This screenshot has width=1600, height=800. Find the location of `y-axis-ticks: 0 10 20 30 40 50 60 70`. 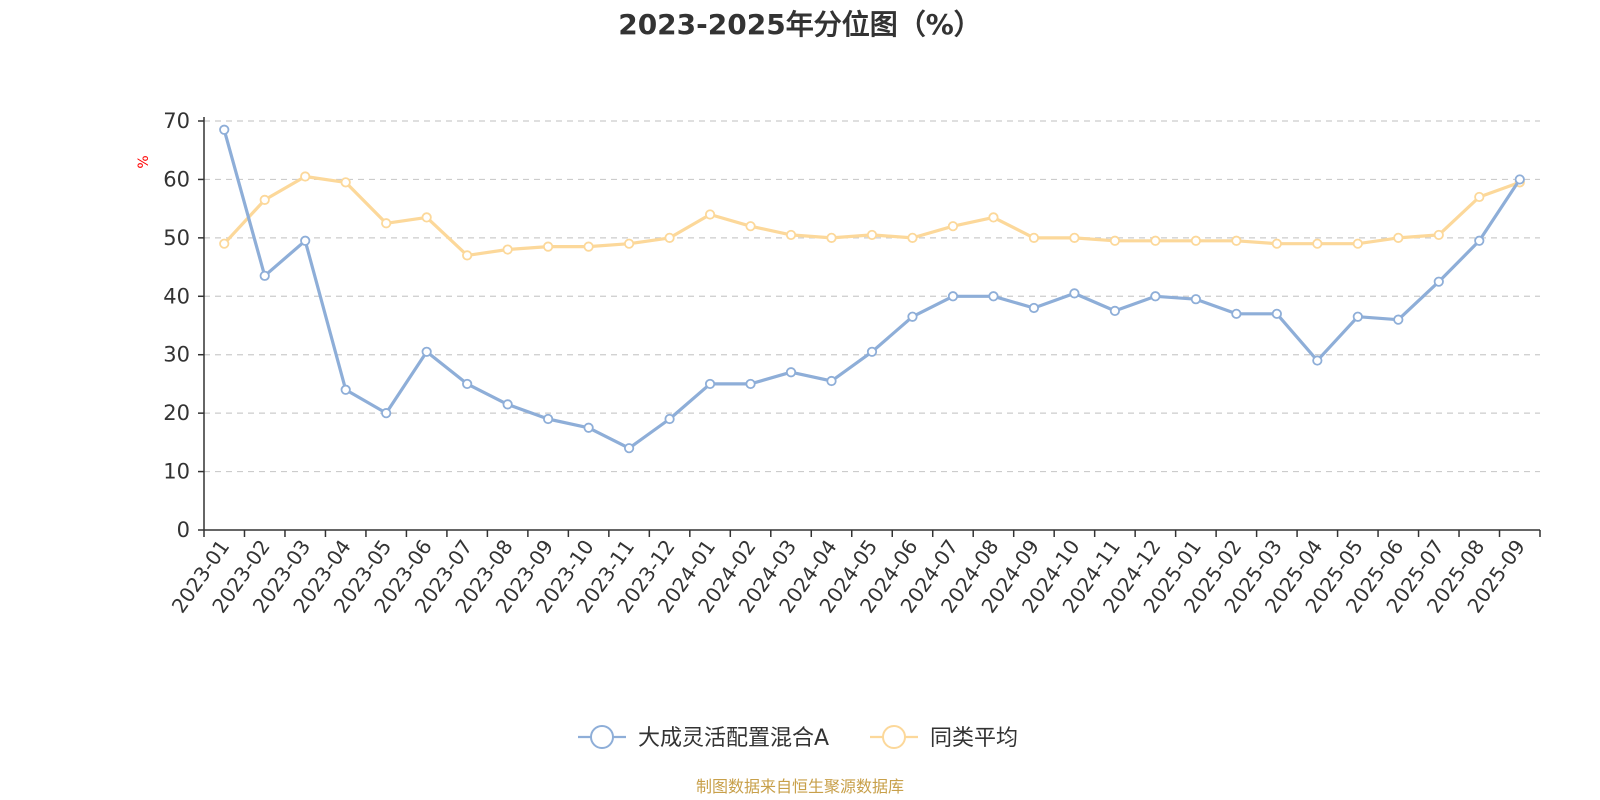

y-axis-ticks: 0 10 20 30 40 50 60 70 is located at coordinates (183, 325).